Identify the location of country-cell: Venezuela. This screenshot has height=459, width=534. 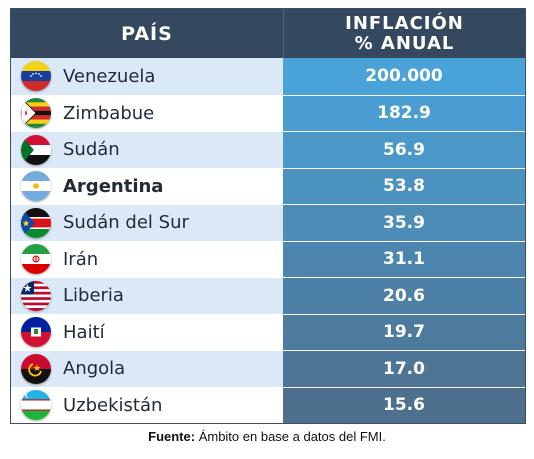
(147, 76).